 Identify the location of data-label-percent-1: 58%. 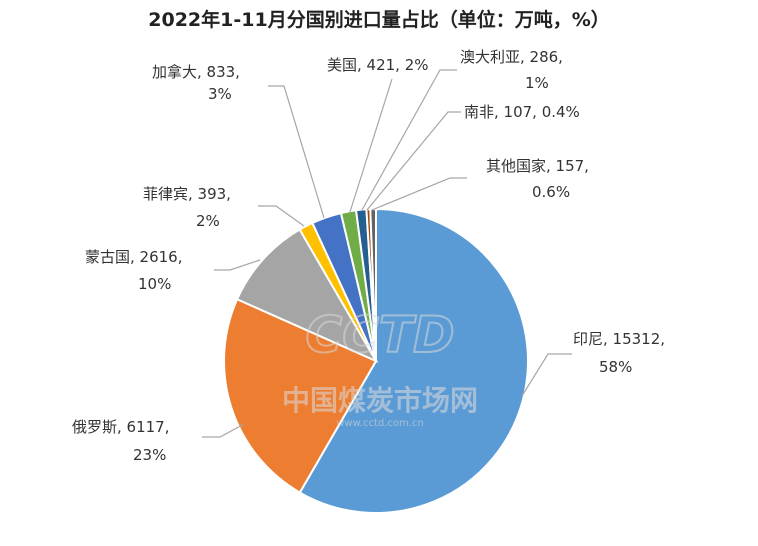
(615, 367).